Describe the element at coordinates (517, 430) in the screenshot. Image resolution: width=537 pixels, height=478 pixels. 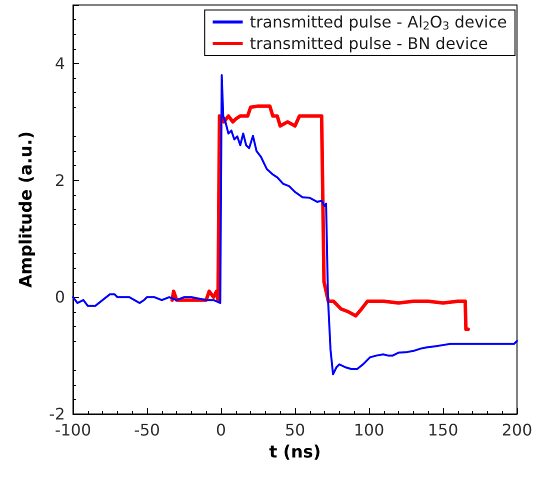
I see `x-tick-label: 200` at that location.